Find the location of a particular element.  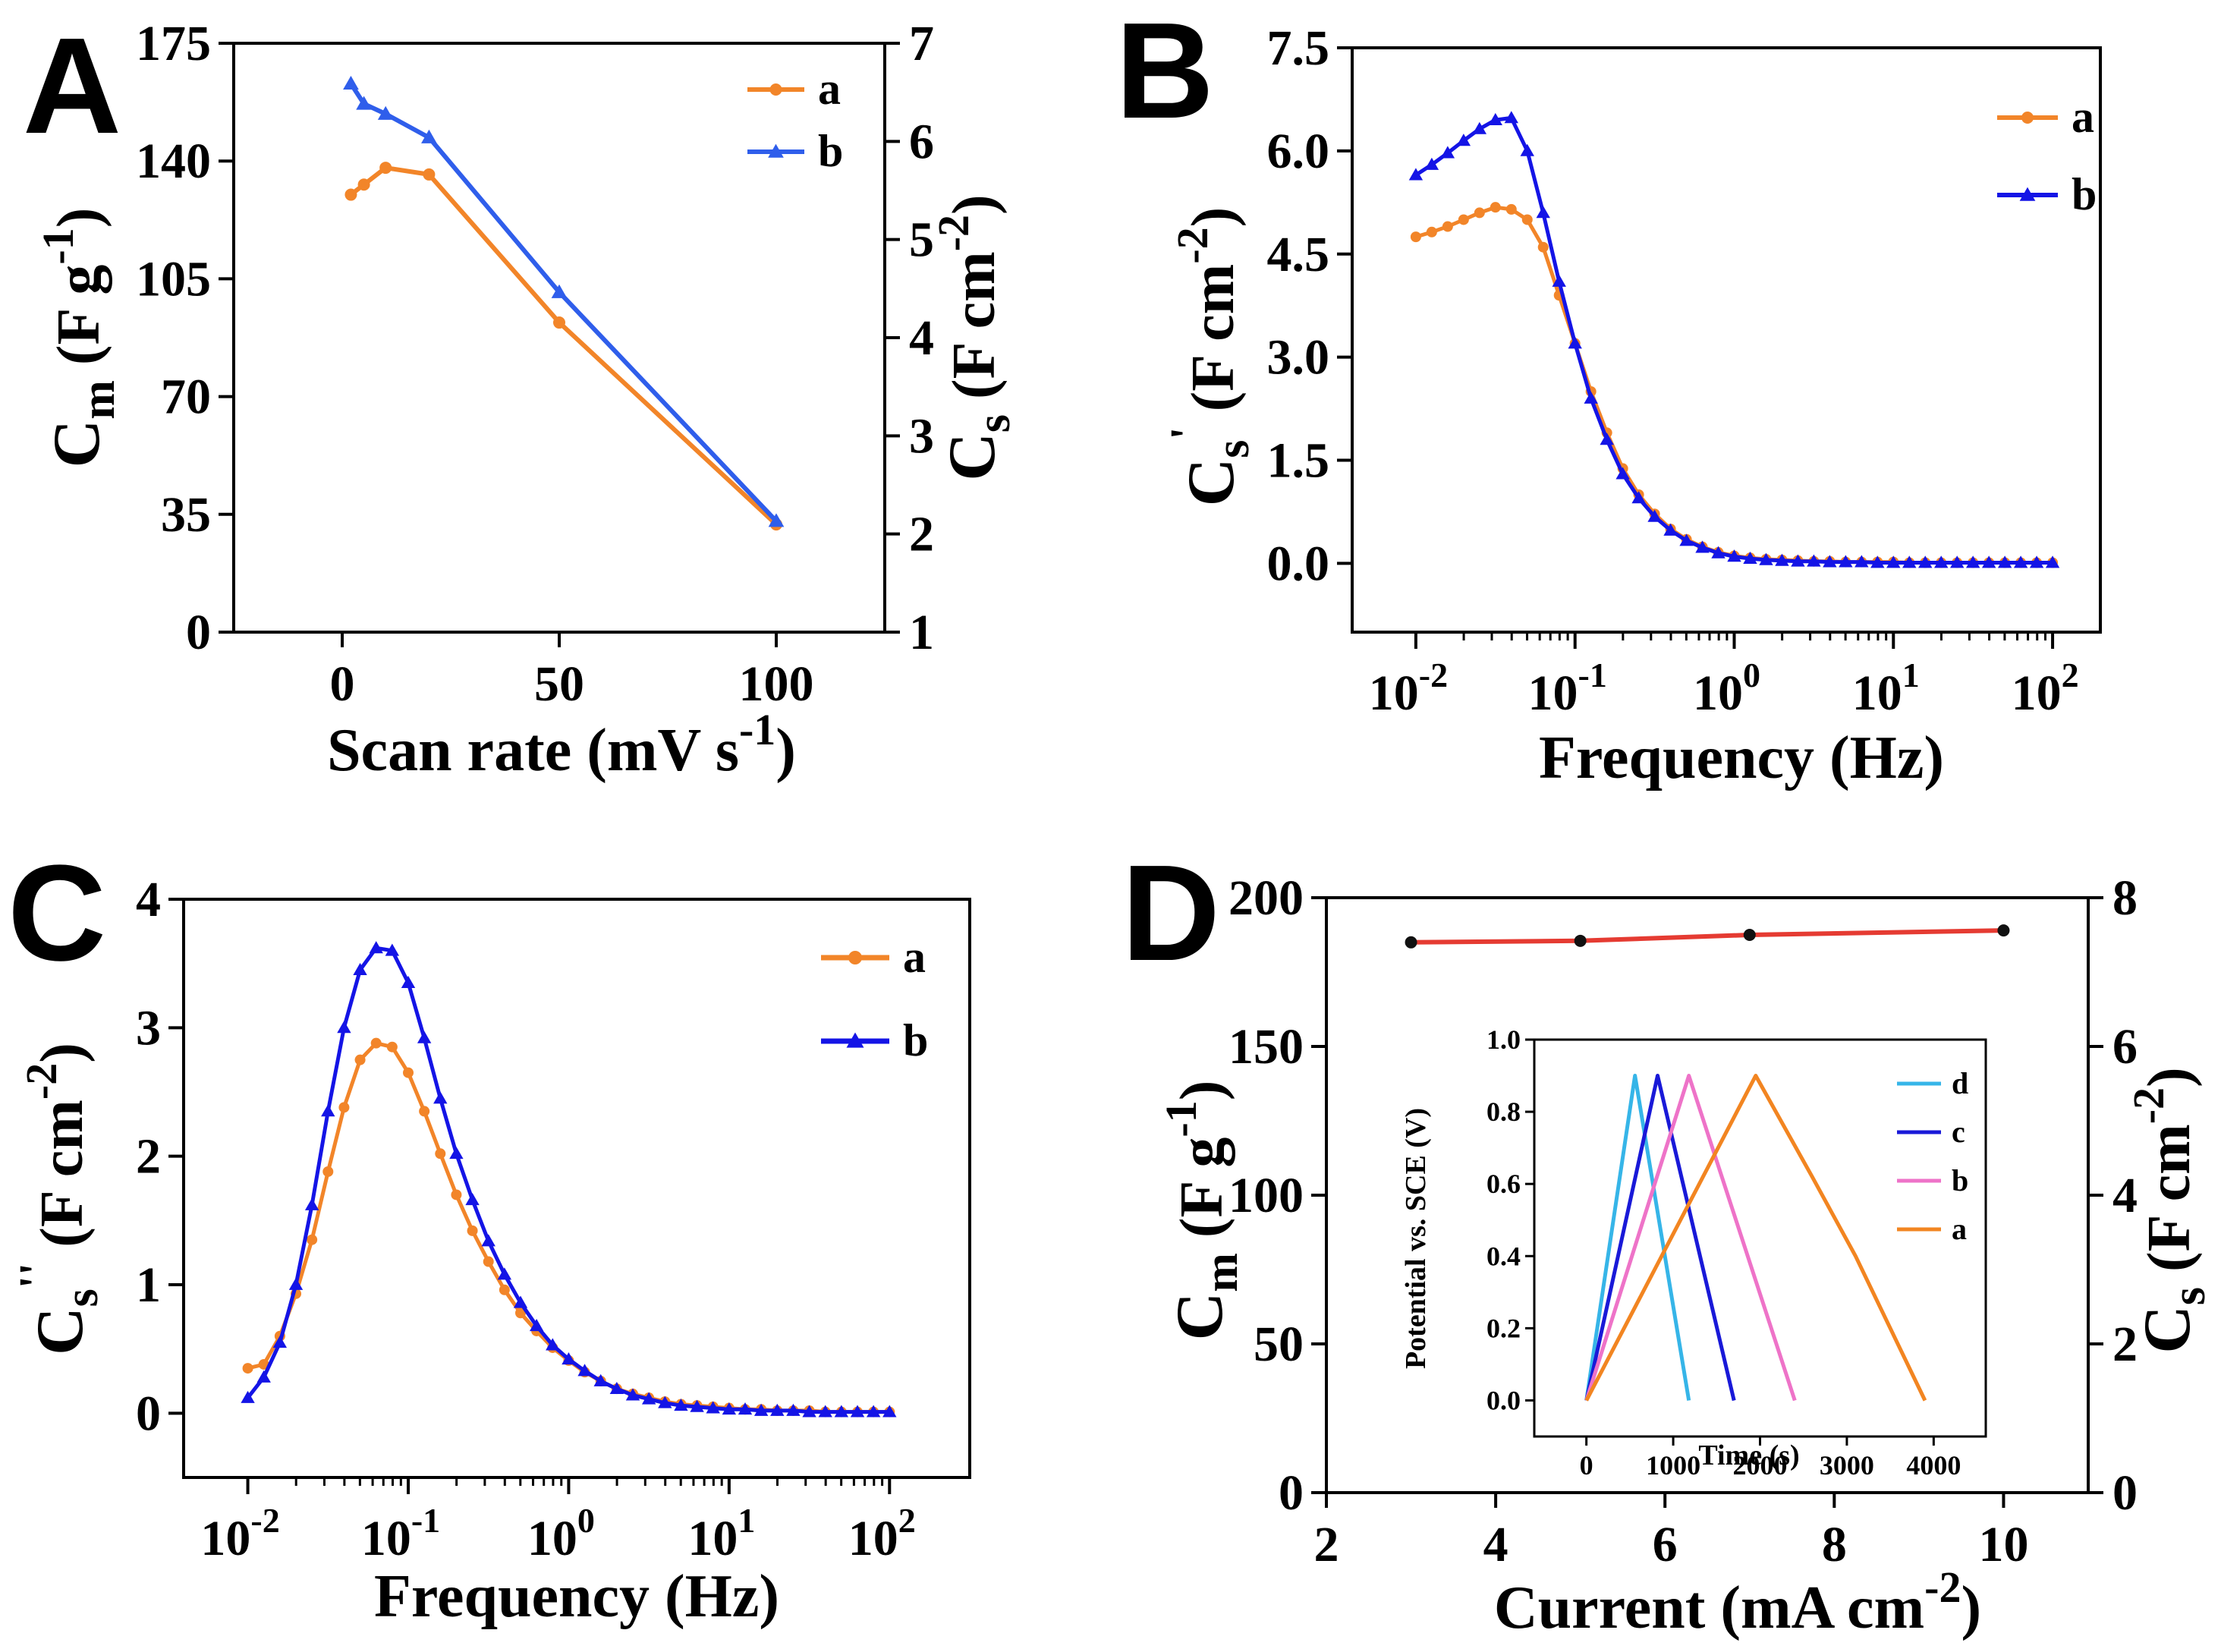

x-tick-label: 10⁻¹ is located at coordinates (1567, 688).